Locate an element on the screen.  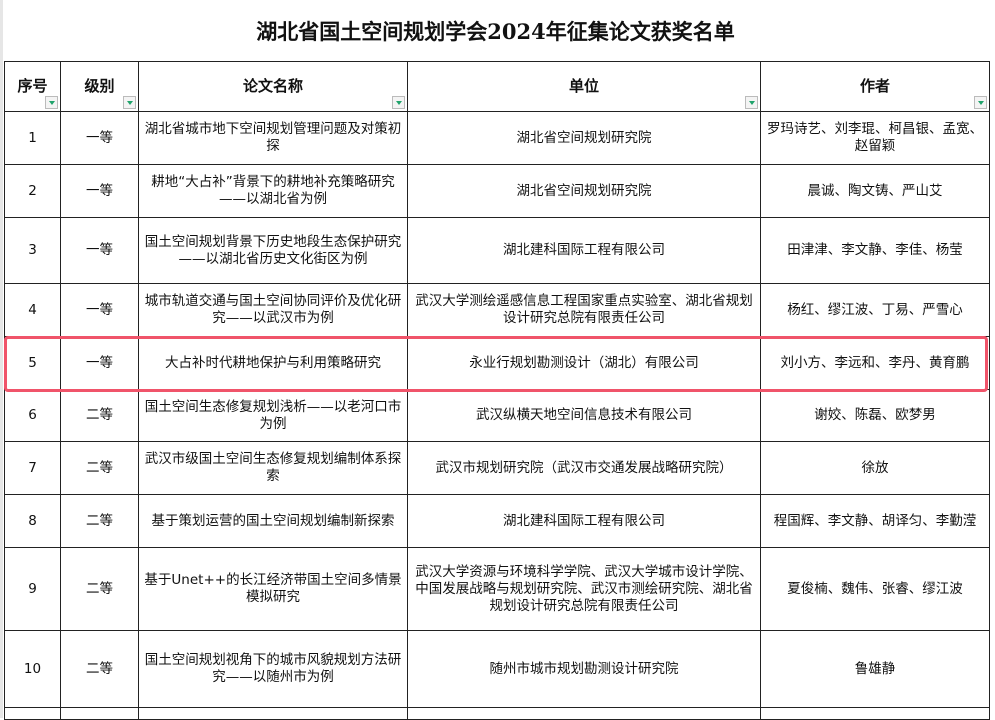
cell-authors: 程国辉、李文静、胡译匀、李勤滢 is located at coordinates (875, 521).